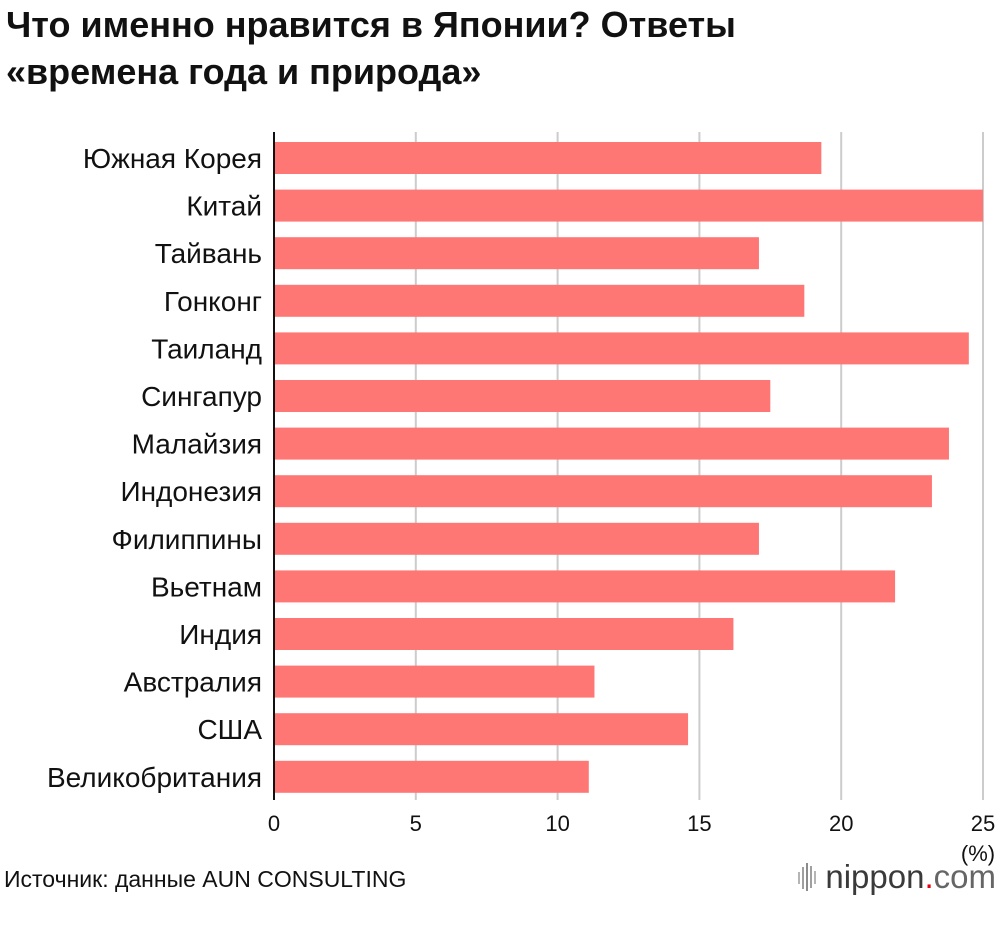 Image resolution: width=1000 pixels, height=928 pixels. Describe the element at coordinates (193, 682) in the screenshot. I see `category-label: Австралия` at that location.